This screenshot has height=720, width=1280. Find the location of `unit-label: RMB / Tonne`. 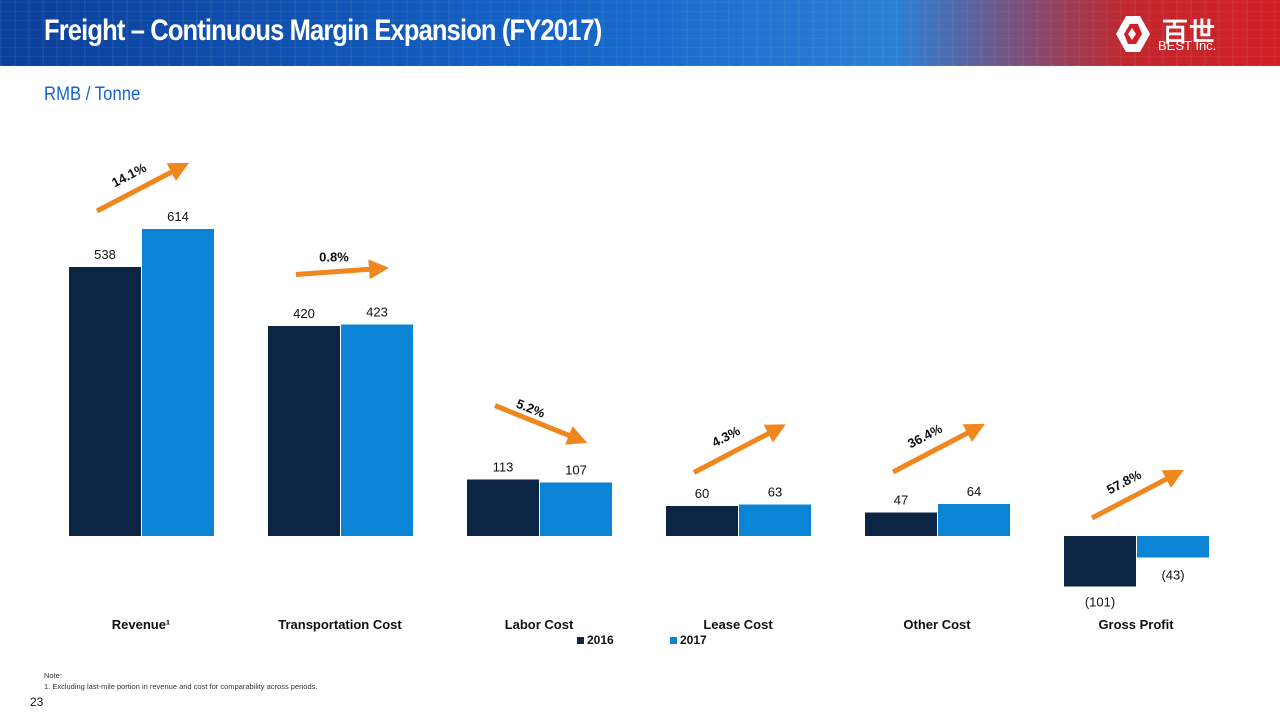

unit-label: RMB / Tonne is located at coordinates (92, 94).